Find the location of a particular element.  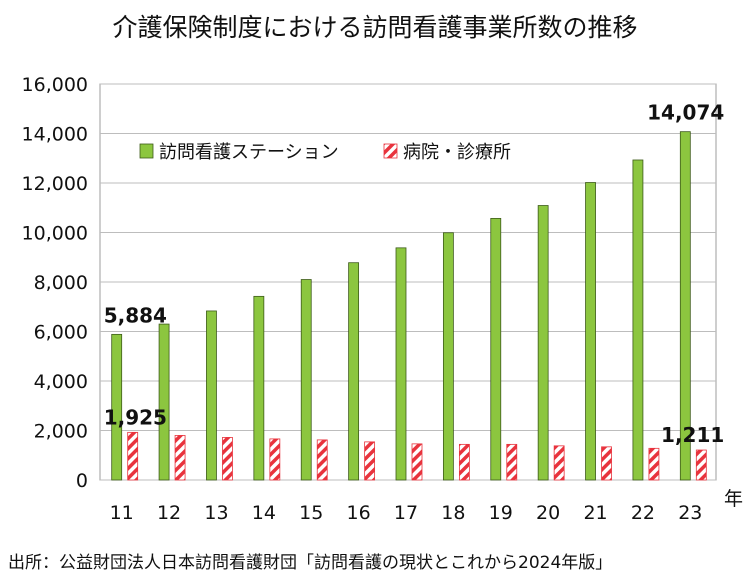

y-tick-label: 16,000 is located at coordinates (55, 85).